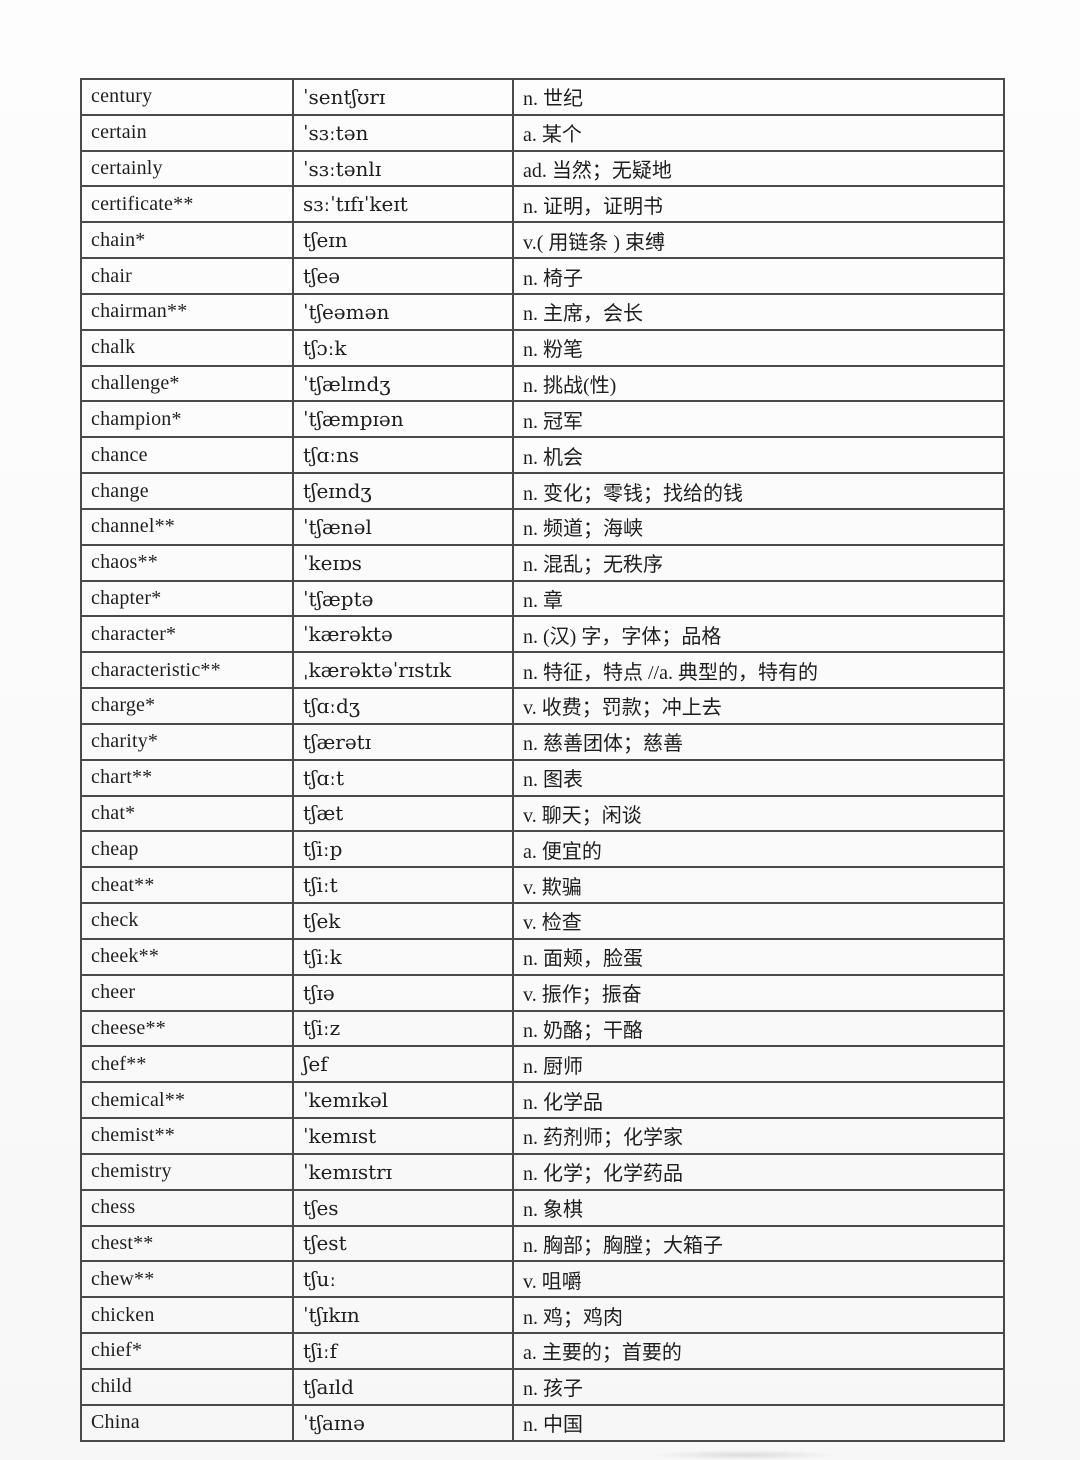  What do you see at coordinates (758, 921) in the screenshot?
I see `meaning-cell: v. 检查` at bounding box center [758, 921].